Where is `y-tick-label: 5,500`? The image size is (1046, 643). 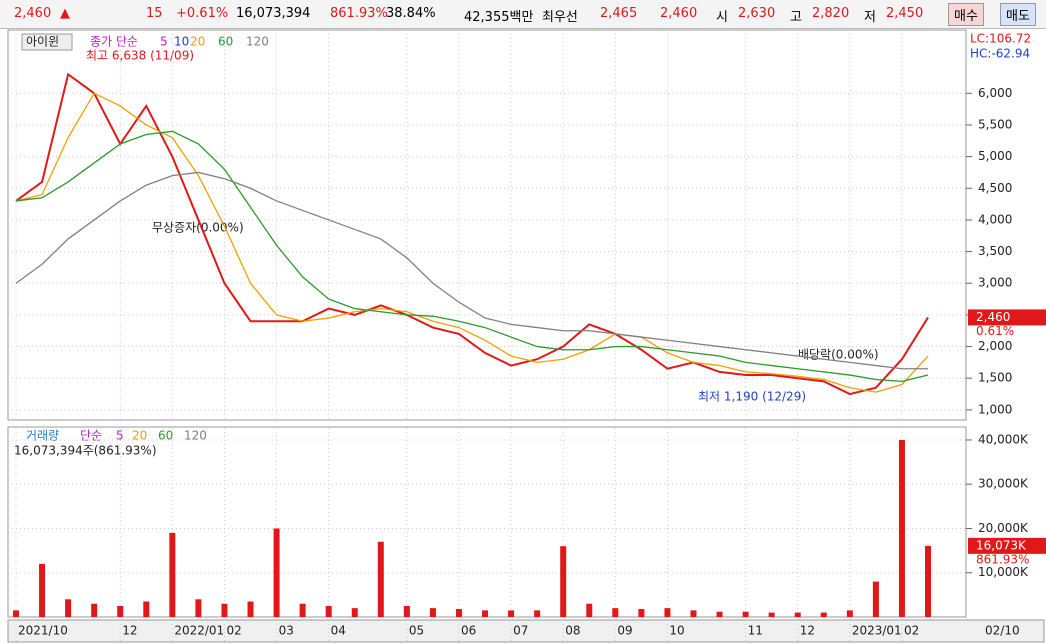
y-tick-label: 5,500 is located at coordinates (995, 124).